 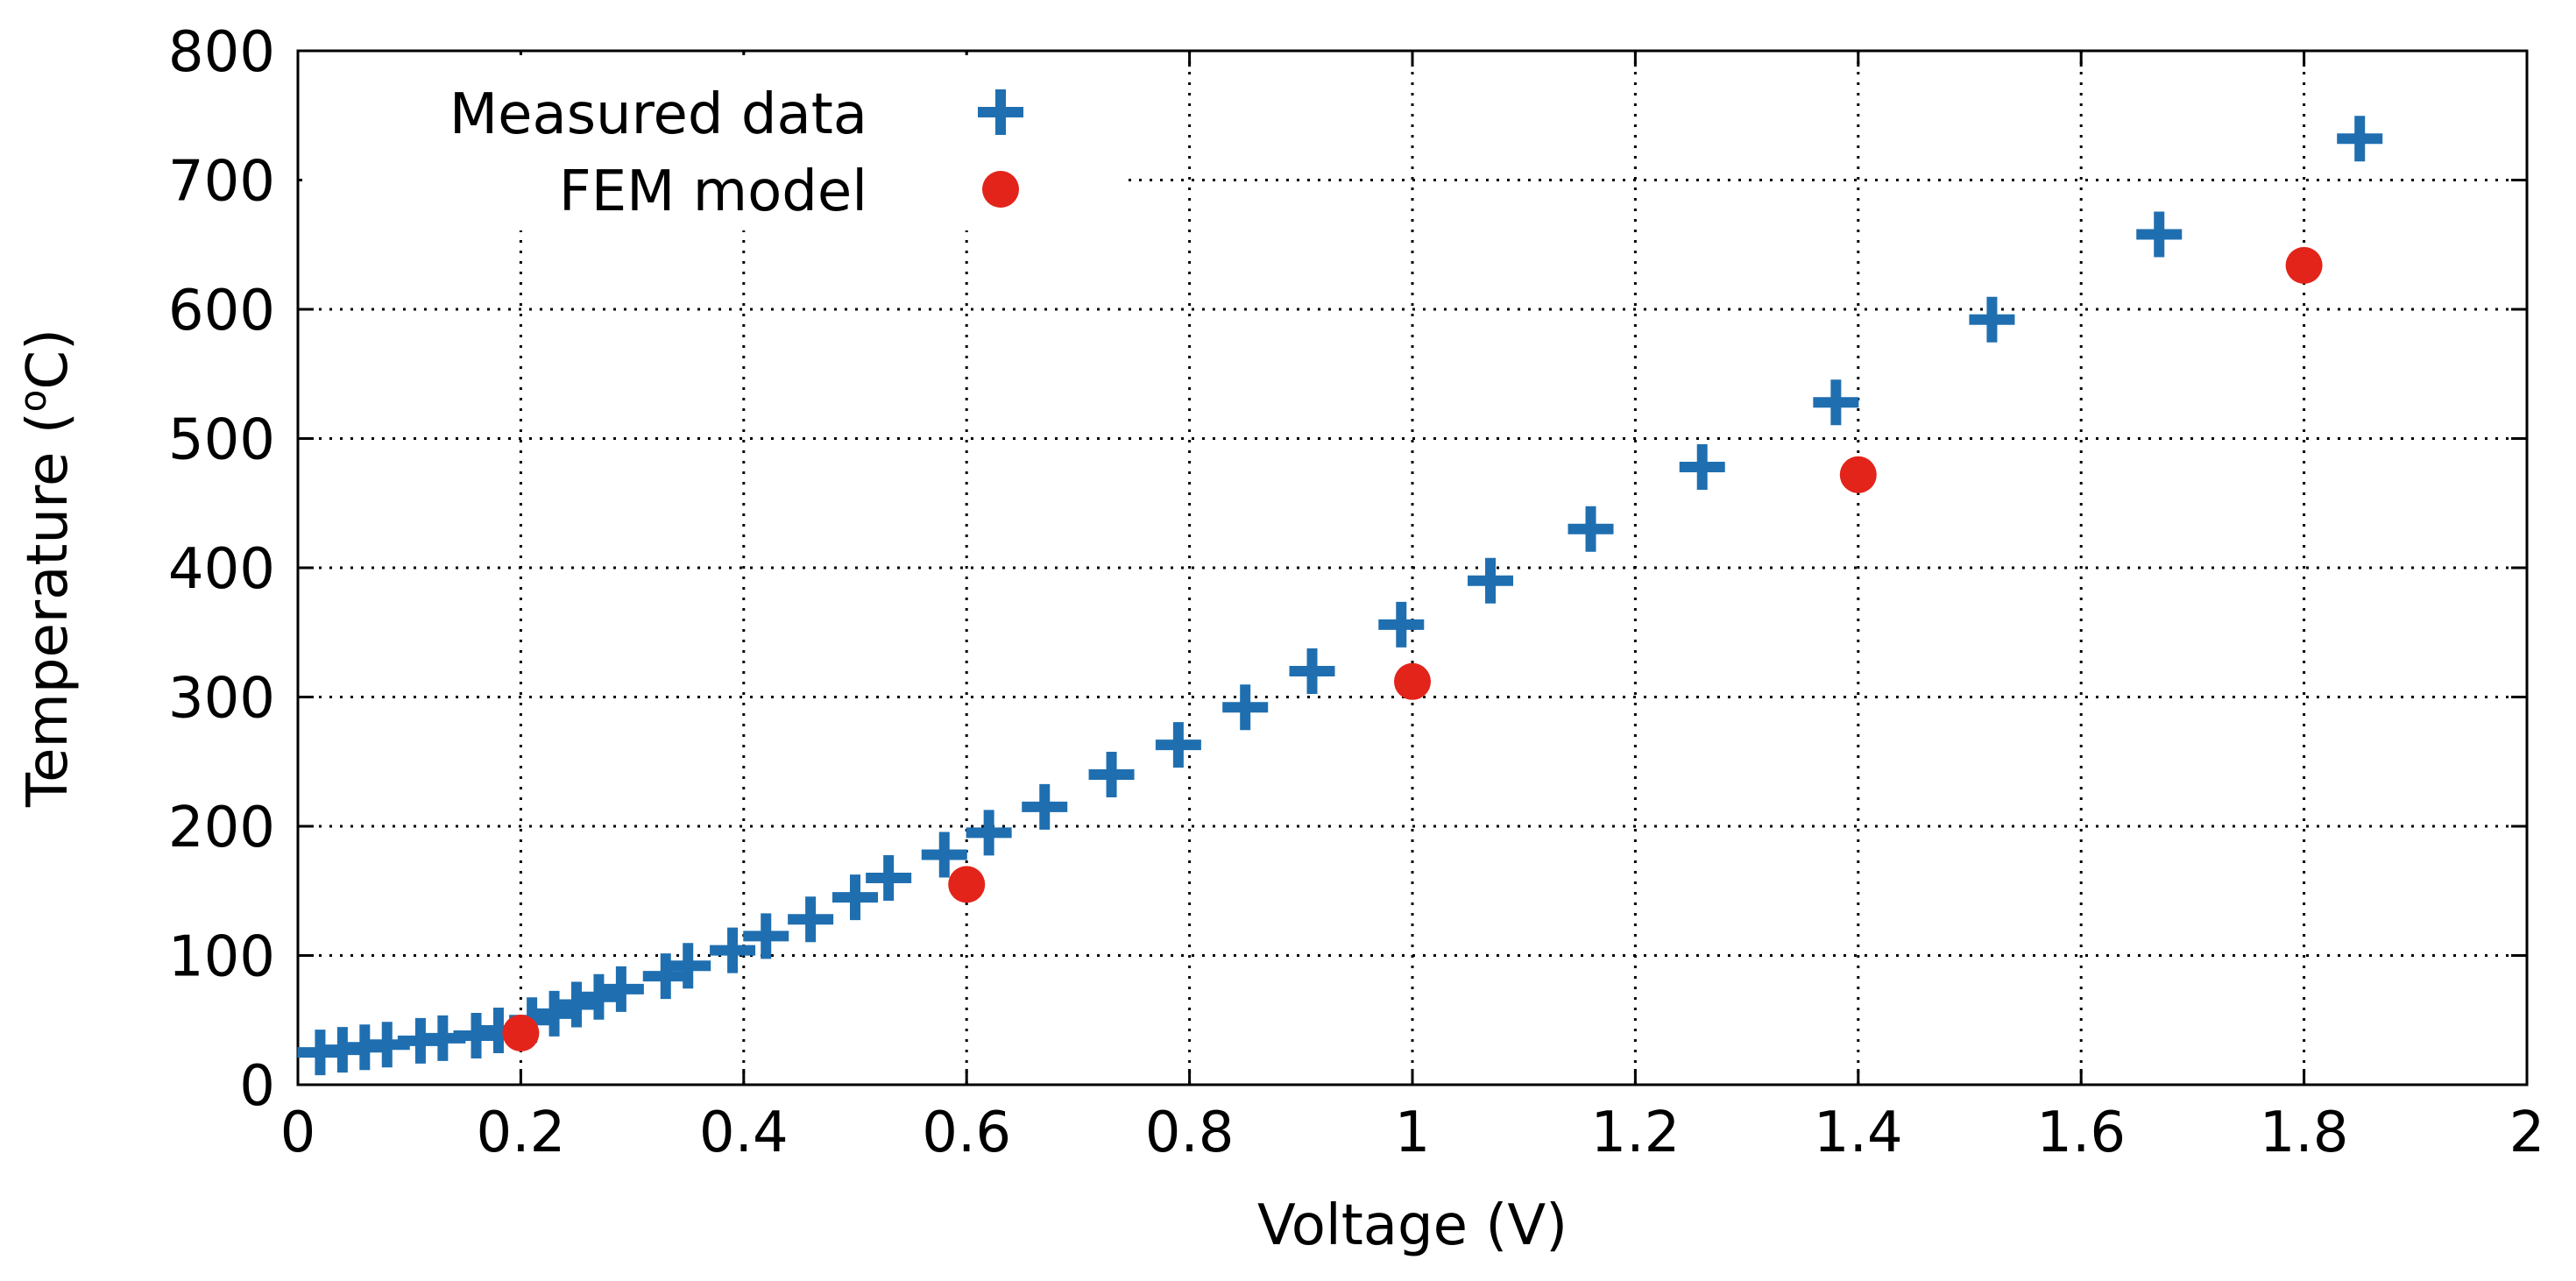 I want to click on legend-marker-measured-data, so click(x=1000, y=112).